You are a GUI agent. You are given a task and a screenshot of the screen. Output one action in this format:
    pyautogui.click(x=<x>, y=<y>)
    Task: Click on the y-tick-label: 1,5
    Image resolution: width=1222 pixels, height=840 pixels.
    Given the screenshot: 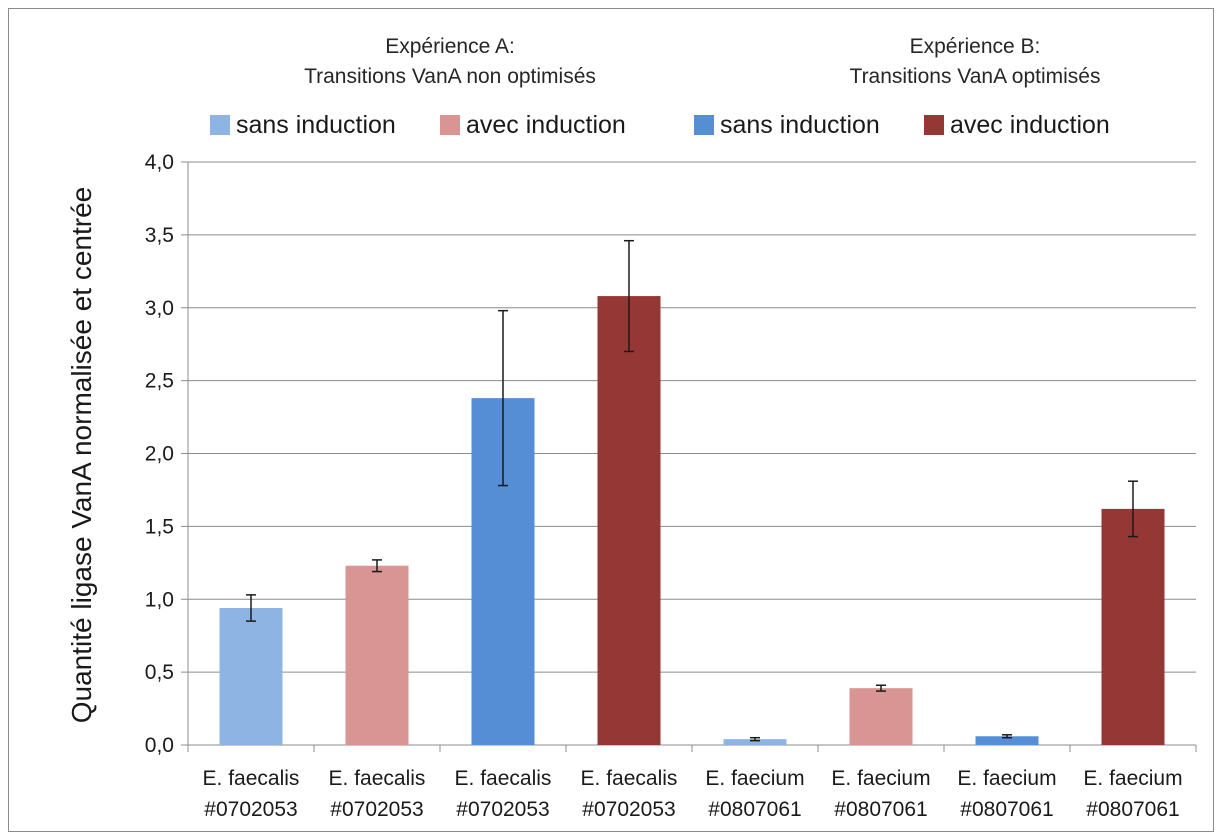 What is the action you would take?
    pyautogui.click(x=159, y=526)
    